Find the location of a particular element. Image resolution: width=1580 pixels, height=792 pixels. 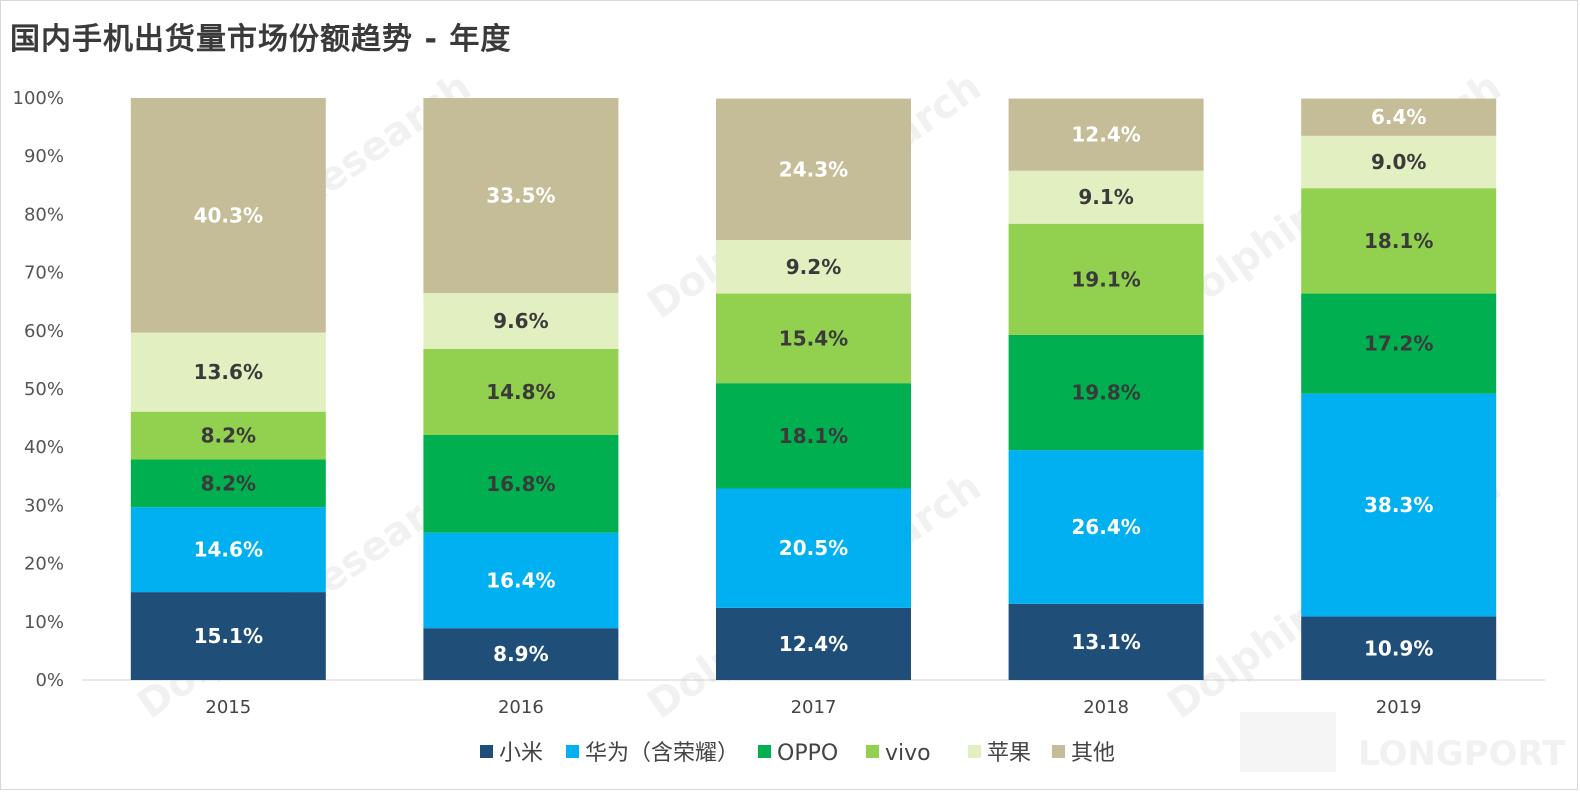

data-label-other: 33.5% is located at coordinates (520, 195).